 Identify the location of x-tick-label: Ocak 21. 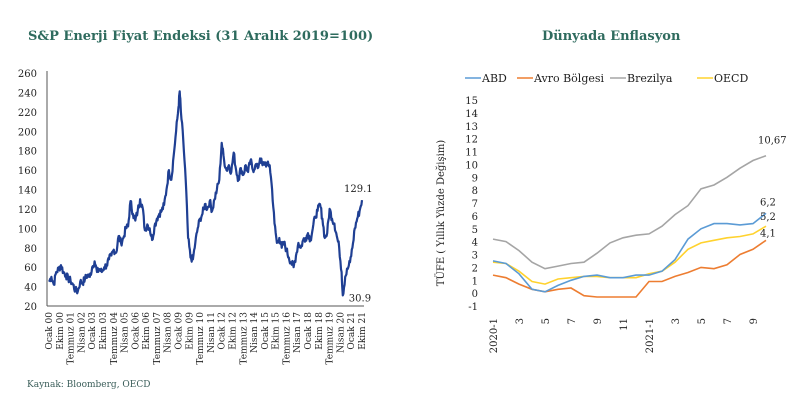
(352, 331).